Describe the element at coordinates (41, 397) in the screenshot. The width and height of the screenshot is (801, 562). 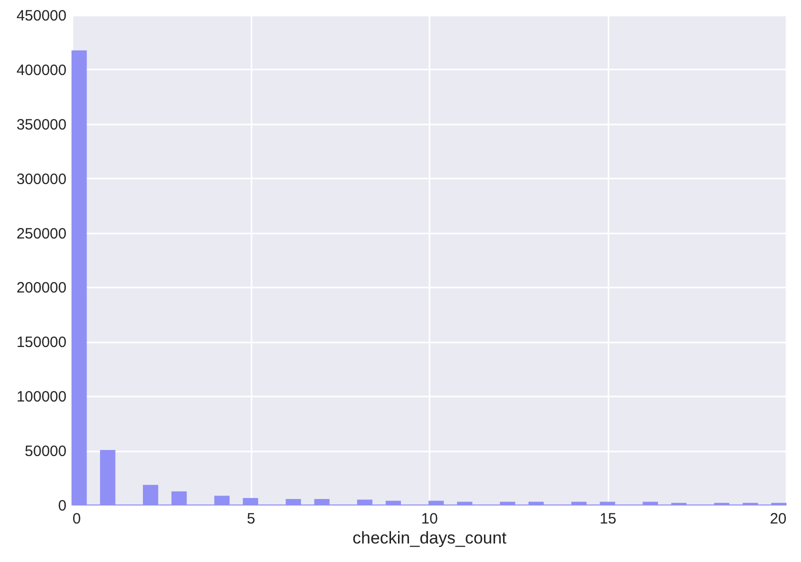
I see `y-tick-label: 100000` at that location.